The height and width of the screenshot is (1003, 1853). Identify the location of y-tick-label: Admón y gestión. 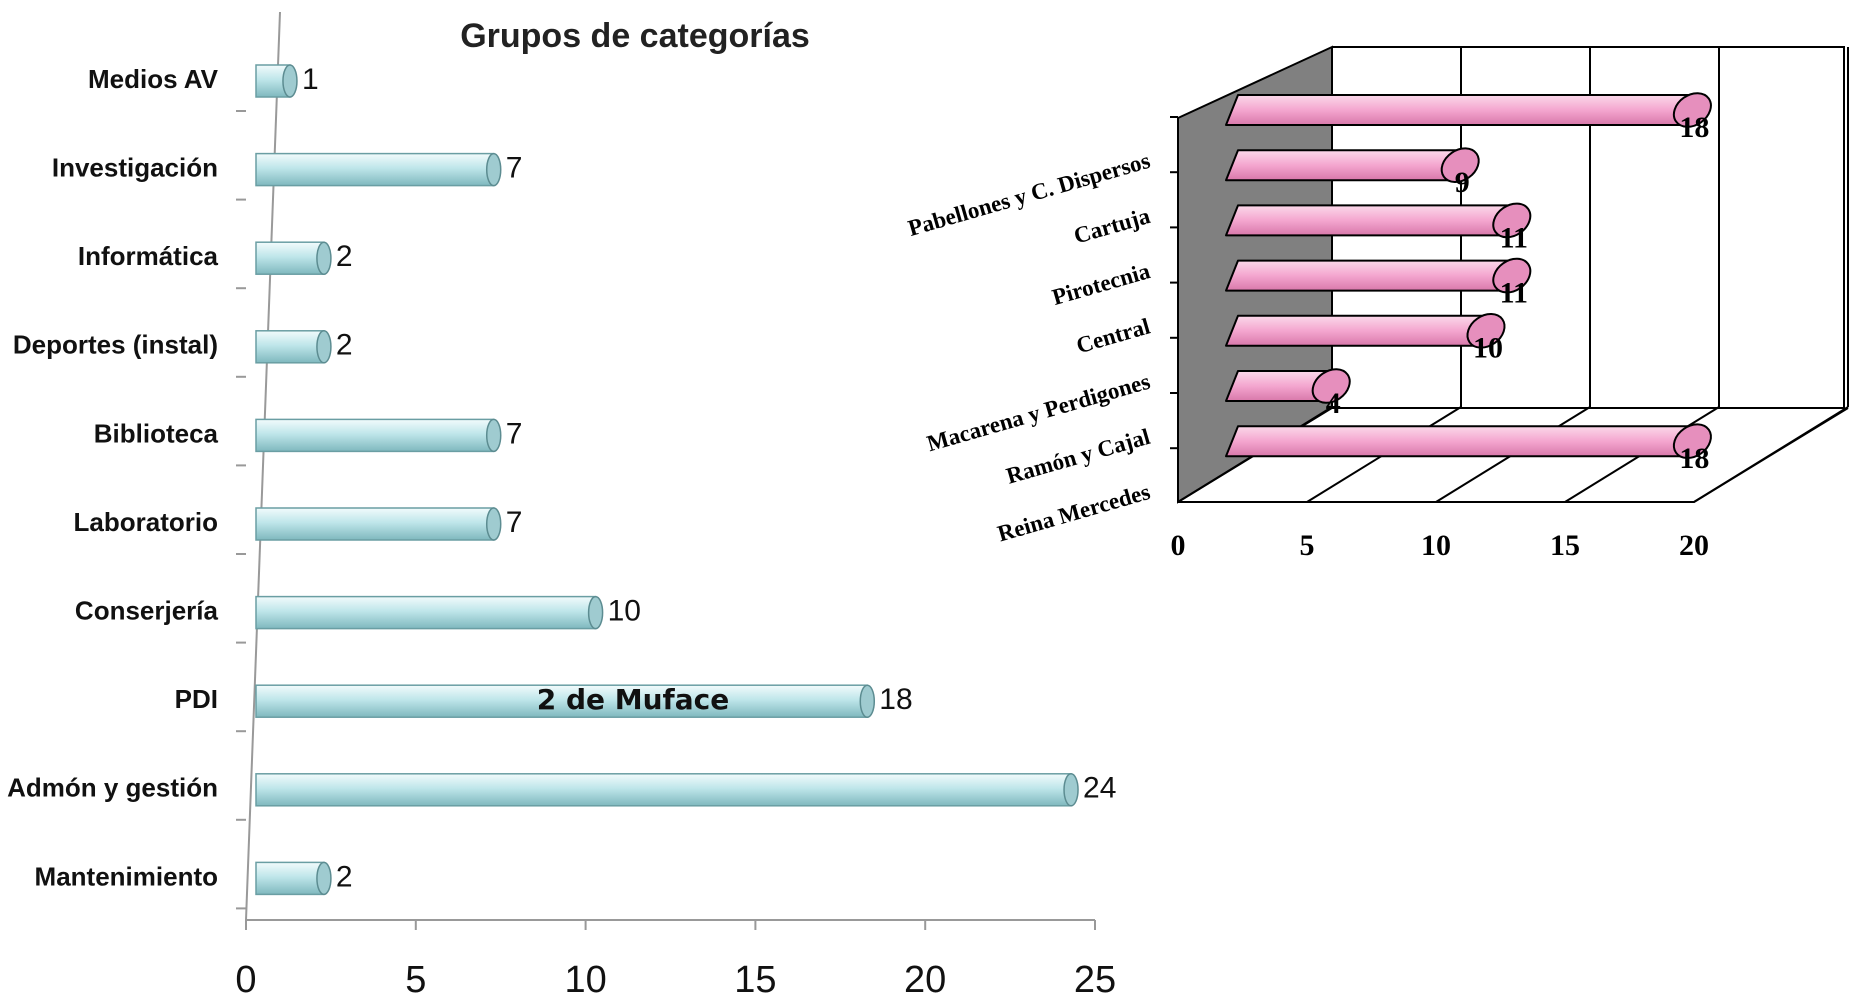
(112, 788).